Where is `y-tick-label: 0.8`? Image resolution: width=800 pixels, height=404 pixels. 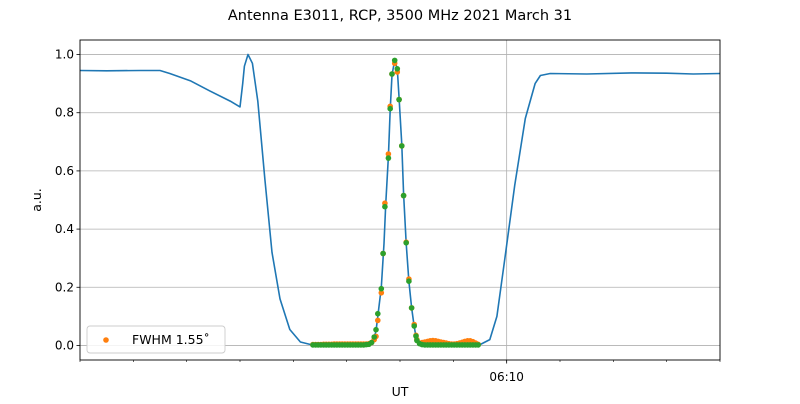
y-tick-label: 0.8 is located at coordinates (64, 113).